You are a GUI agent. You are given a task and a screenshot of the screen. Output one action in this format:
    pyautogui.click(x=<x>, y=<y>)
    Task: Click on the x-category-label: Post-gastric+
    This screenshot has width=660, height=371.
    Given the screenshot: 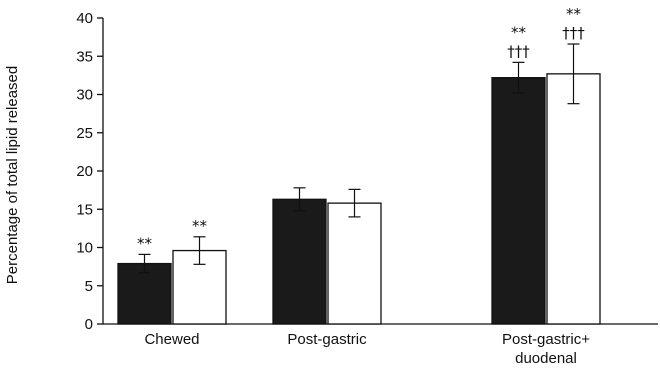 What is the action you would take?
    pyautogui.click(x=546, y=339)
    